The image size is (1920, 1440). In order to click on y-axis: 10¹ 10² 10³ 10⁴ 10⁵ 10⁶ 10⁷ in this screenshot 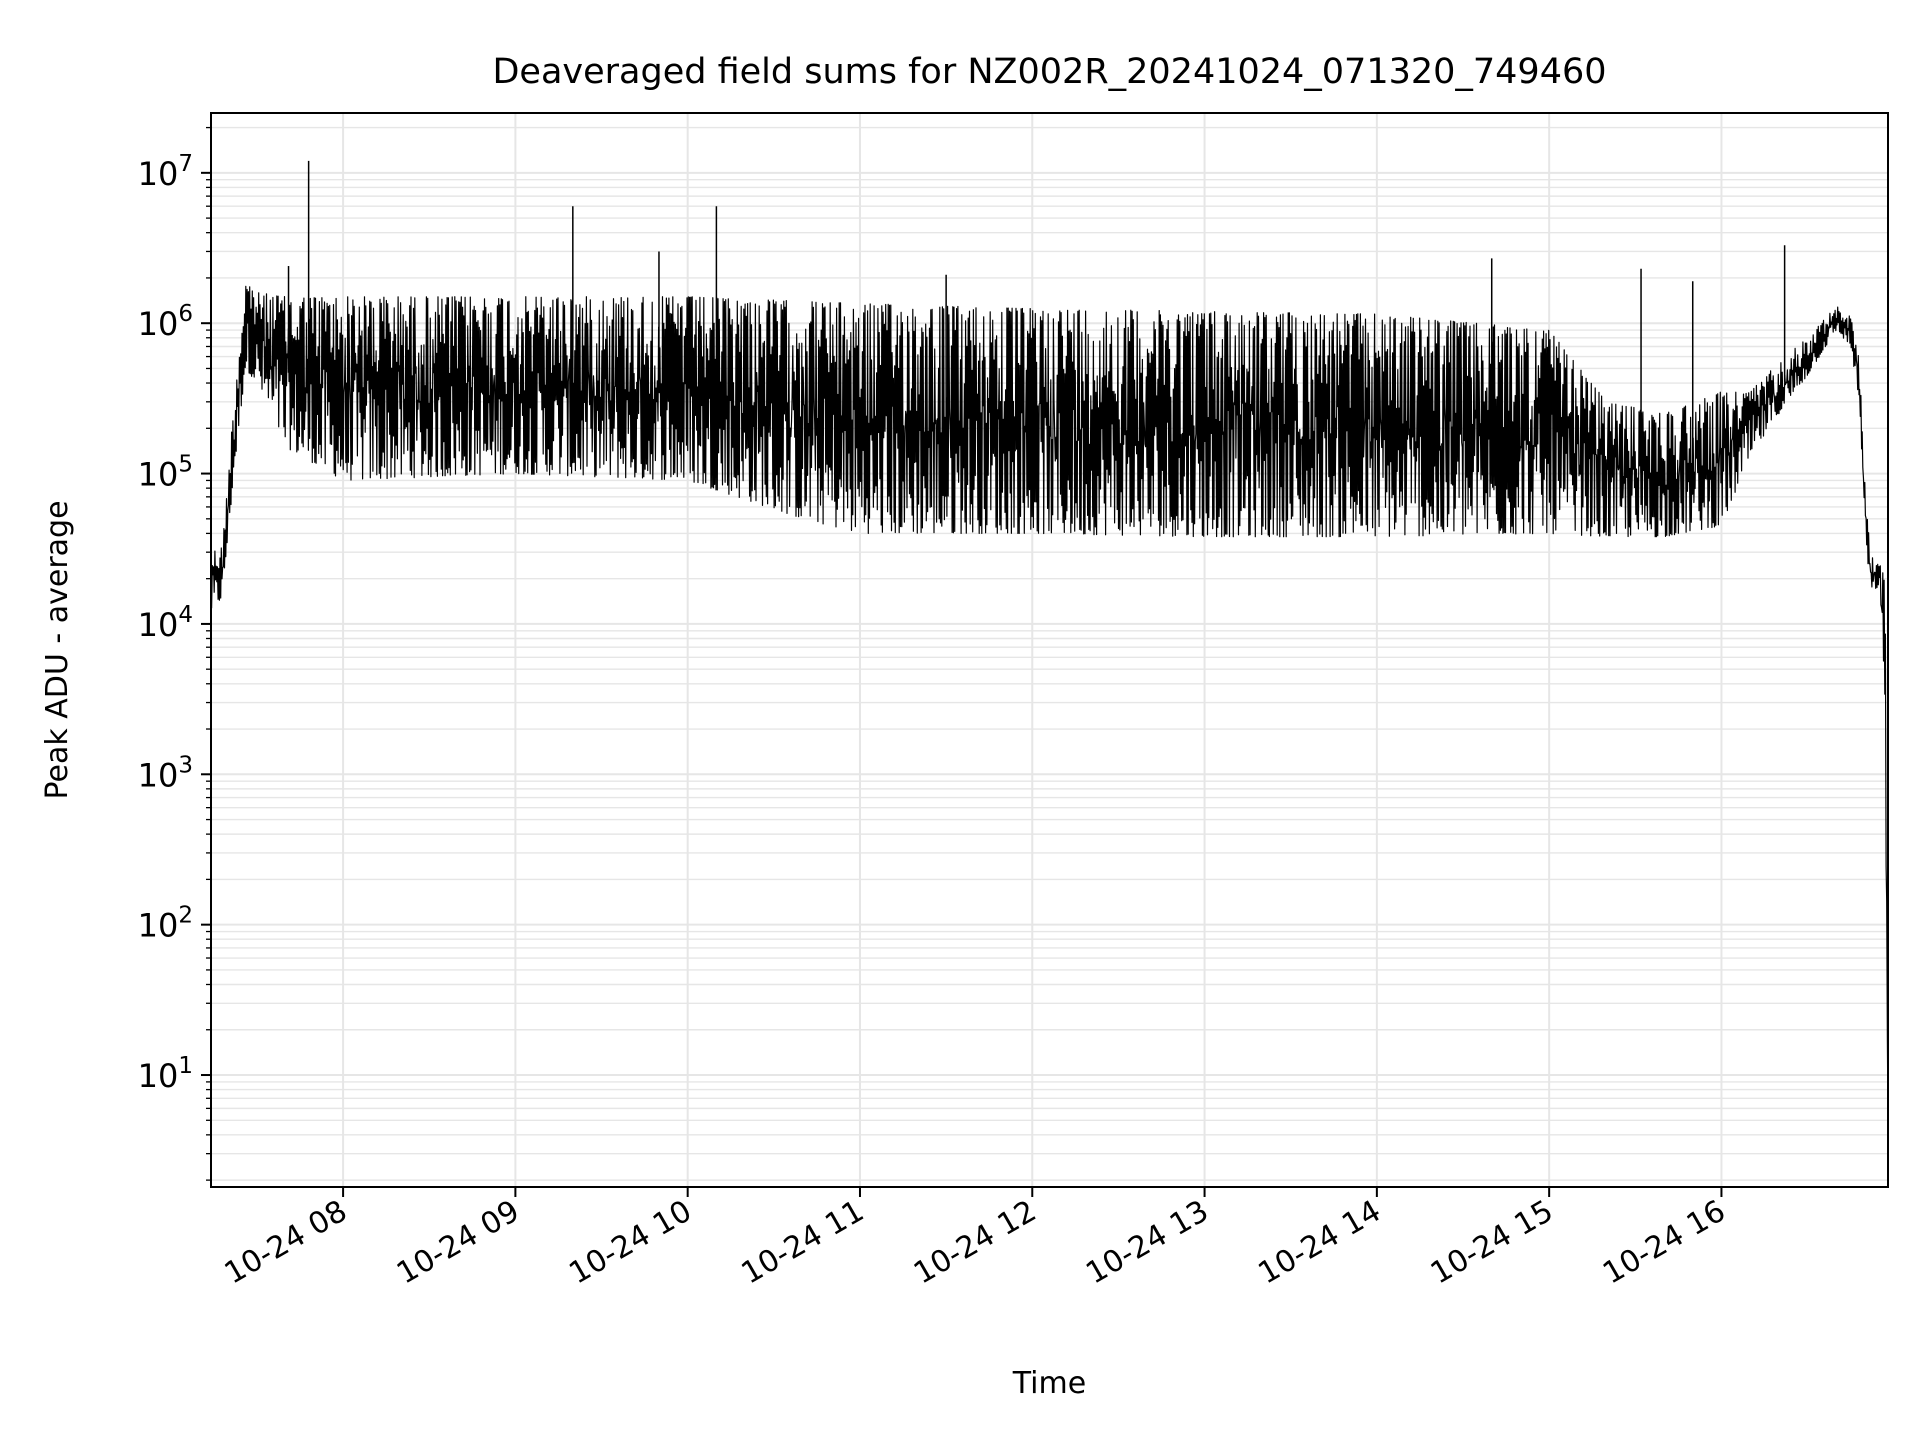, I will do `click(174, 653)`.